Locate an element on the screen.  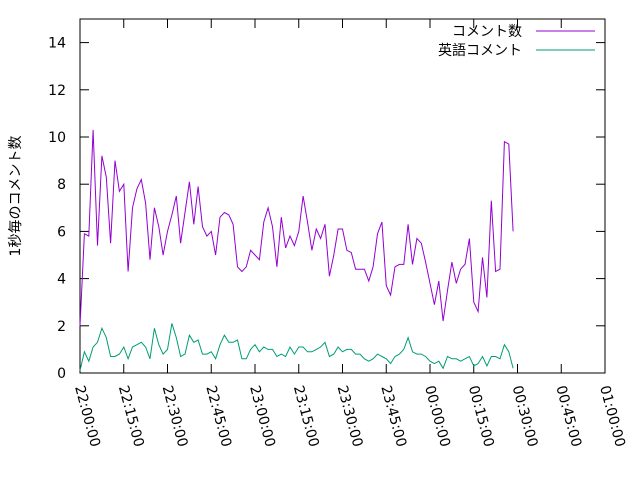
x-tick-label: 22:00:00 is located at coordinates (87, 416).